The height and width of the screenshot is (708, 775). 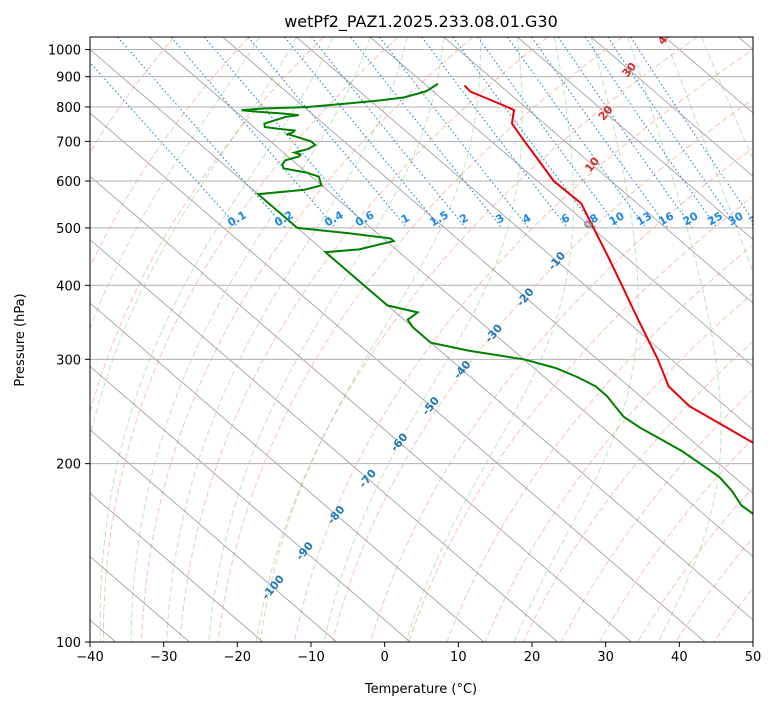 What do you see at coordinates (679, 657) in the screenshot?
I see `x-tick-label: 40` at bounding box center [679, 657].